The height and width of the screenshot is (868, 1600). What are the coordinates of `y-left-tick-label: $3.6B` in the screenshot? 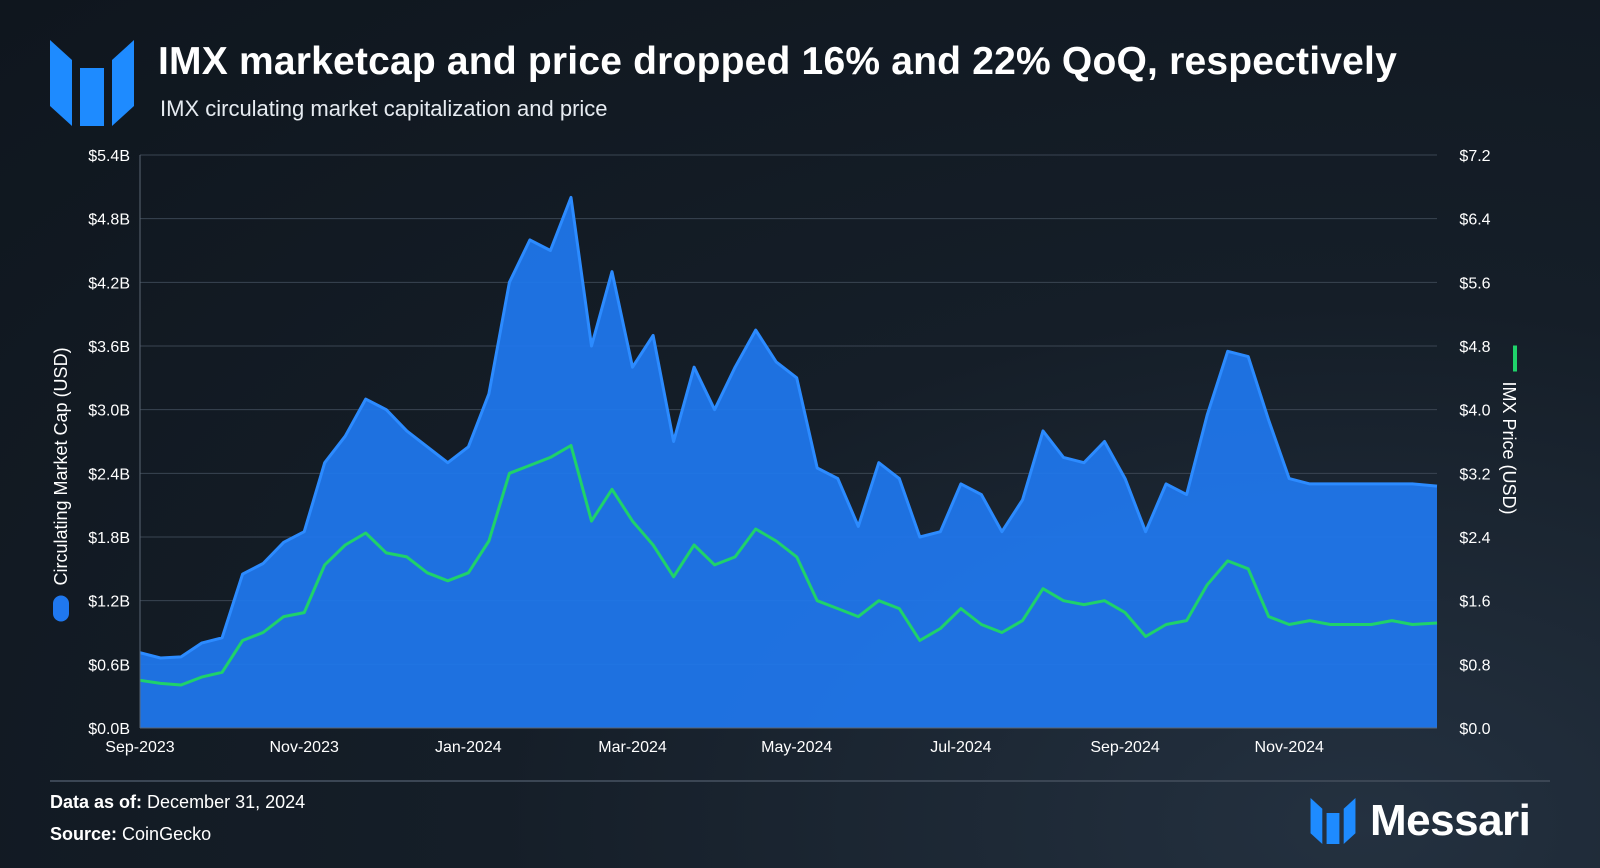 It's located at (109, 347).